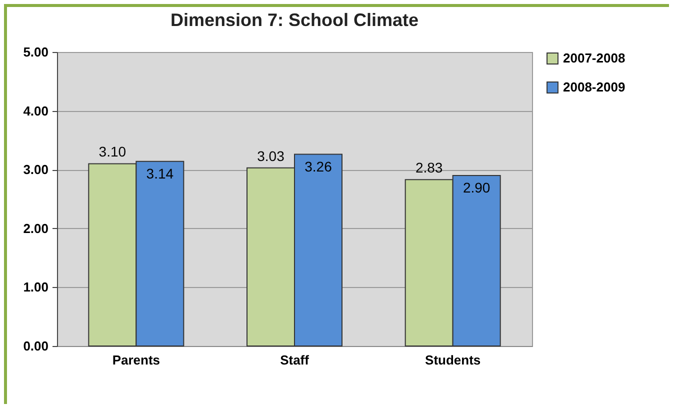 The width and height of the screenshot is (675, 410). Describe the element at coordinates (35, 228) in the screenshot. I see `y-tick-label: 2.00` at that location.